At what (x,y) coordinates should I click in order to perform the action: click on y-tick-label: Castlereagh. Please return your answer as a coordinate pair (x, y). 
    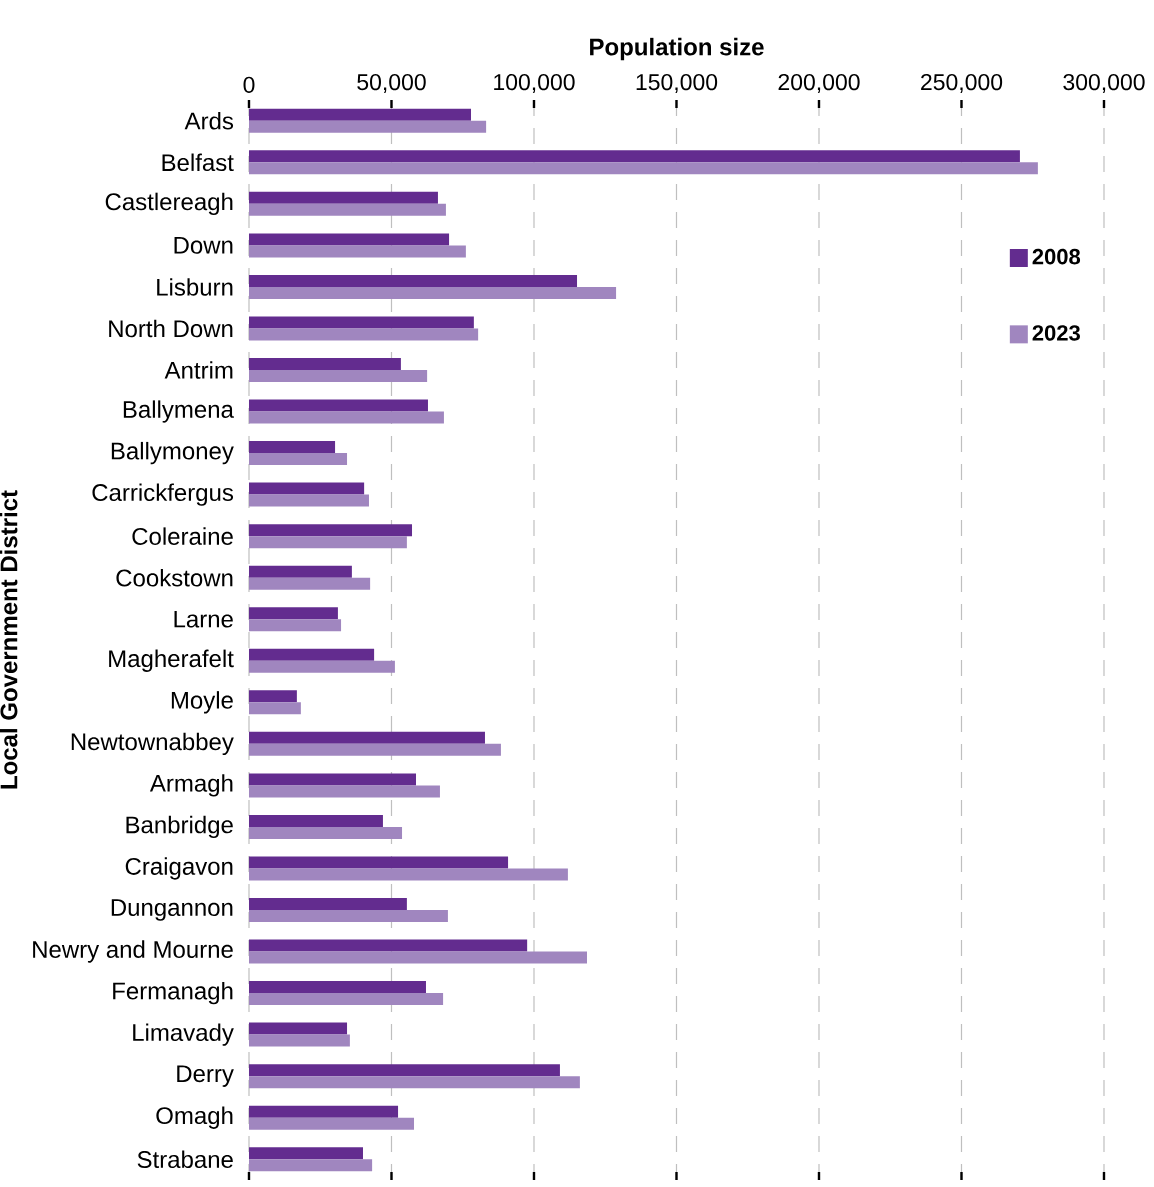
    Looking at the image, I should click on (169, 204).